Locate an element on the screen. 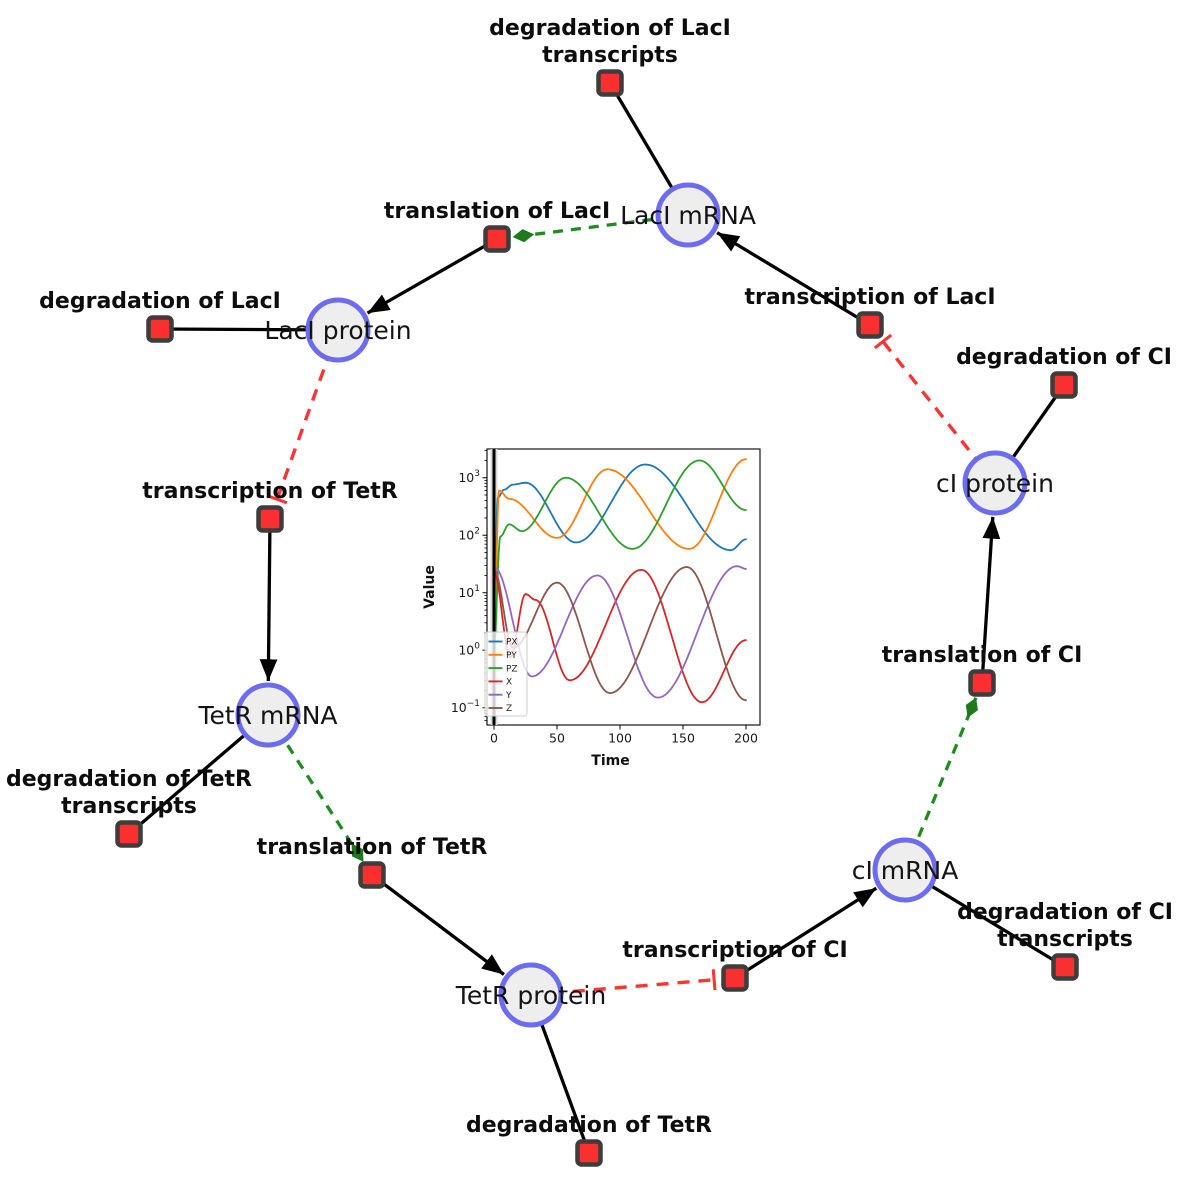  legend-entry-label: X is located at coordinates (509, 683).